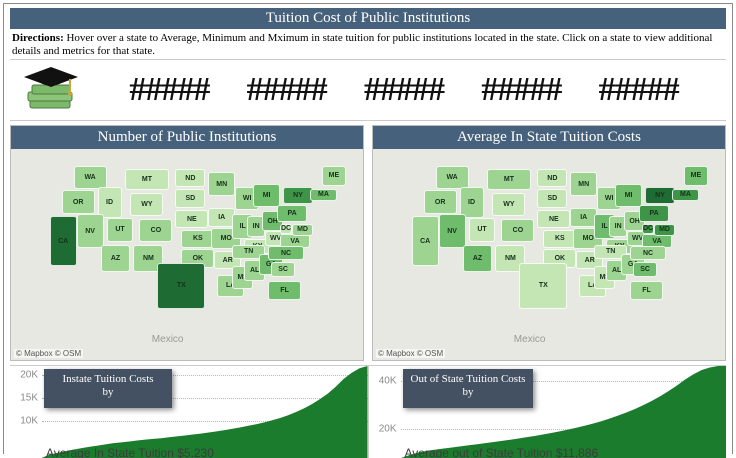  Describe the element at coordinates (387, 381) in the screenshot. I see `y-axis-tick: 40K` at that location.